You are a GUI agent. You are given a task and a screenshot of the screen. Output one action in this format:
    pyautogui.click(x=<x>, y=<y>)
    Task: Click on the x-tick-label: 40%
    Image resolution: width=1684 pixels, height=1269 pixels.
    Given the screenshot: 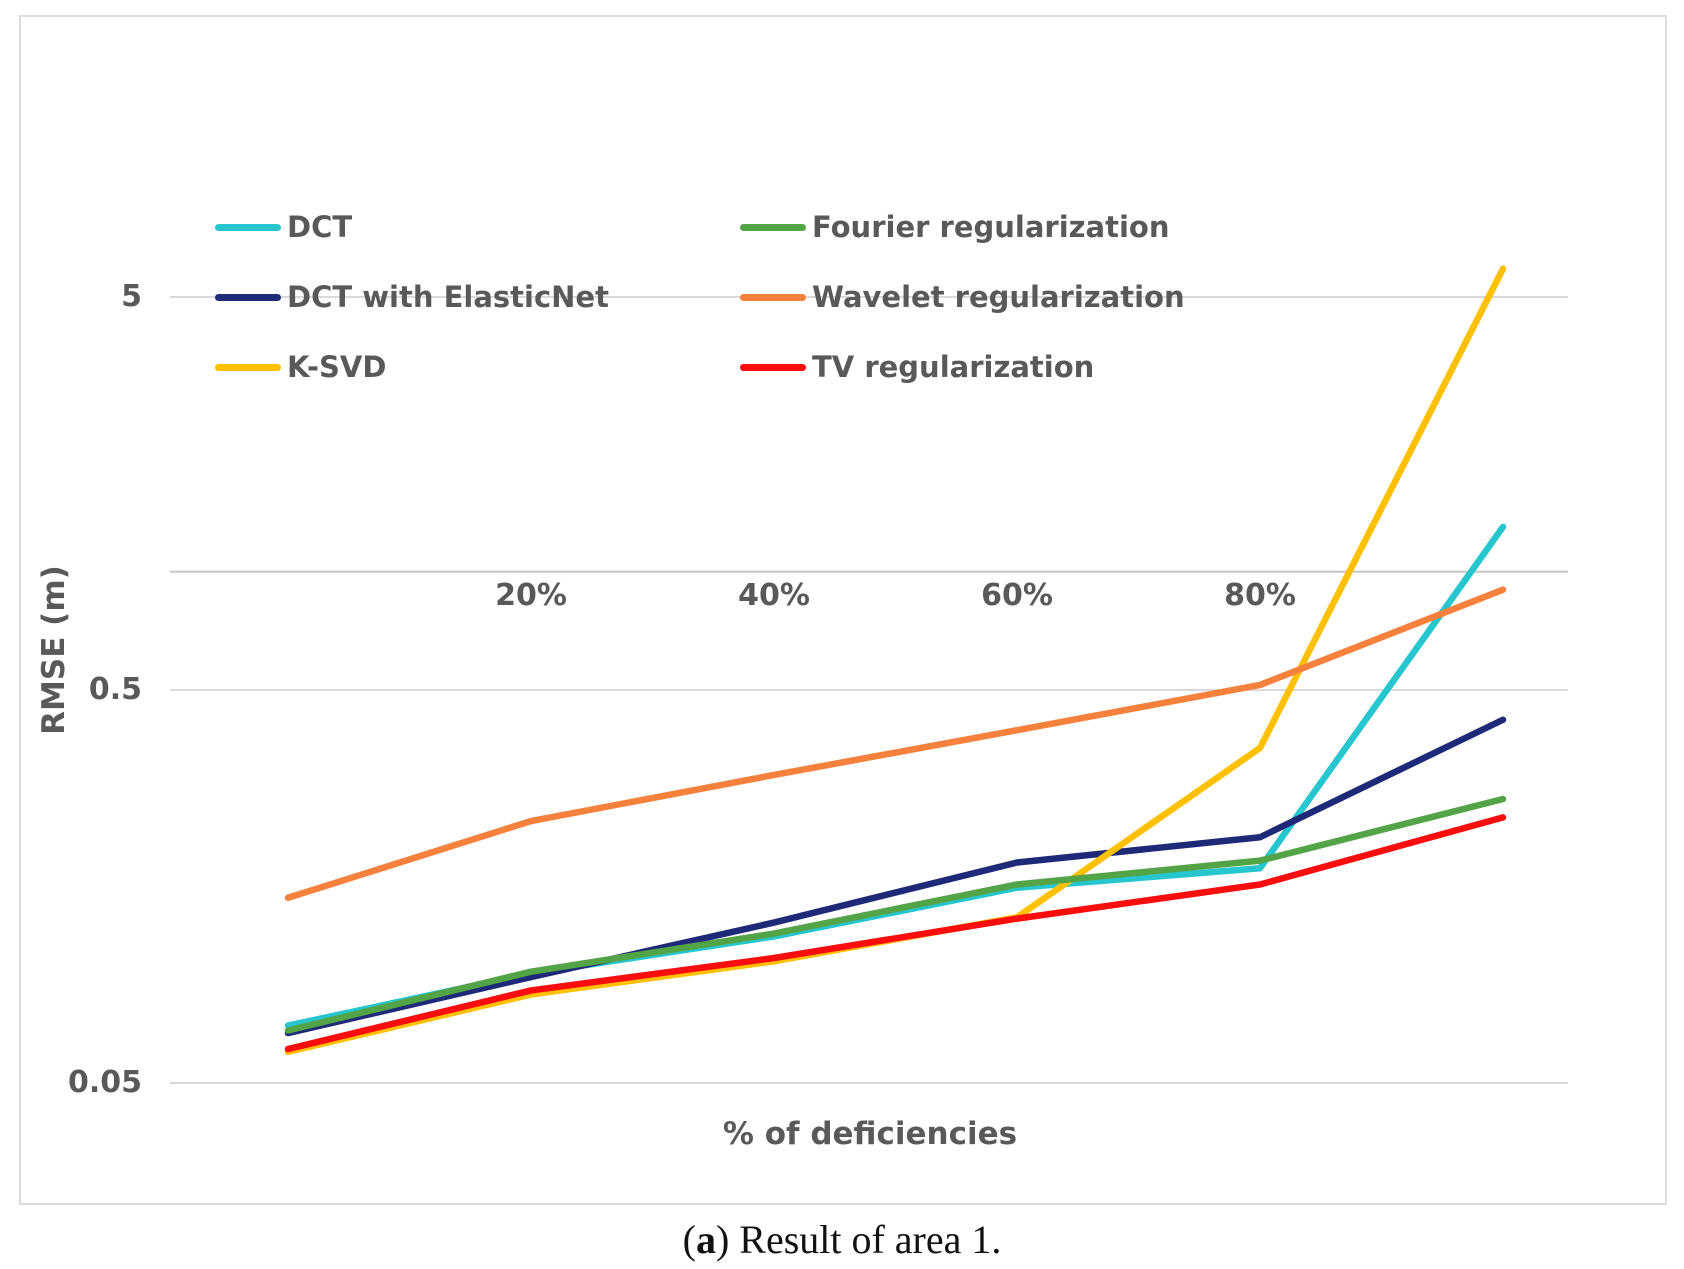 What is the action you would take?
    pyautogui.click(x=774, y=595)
    